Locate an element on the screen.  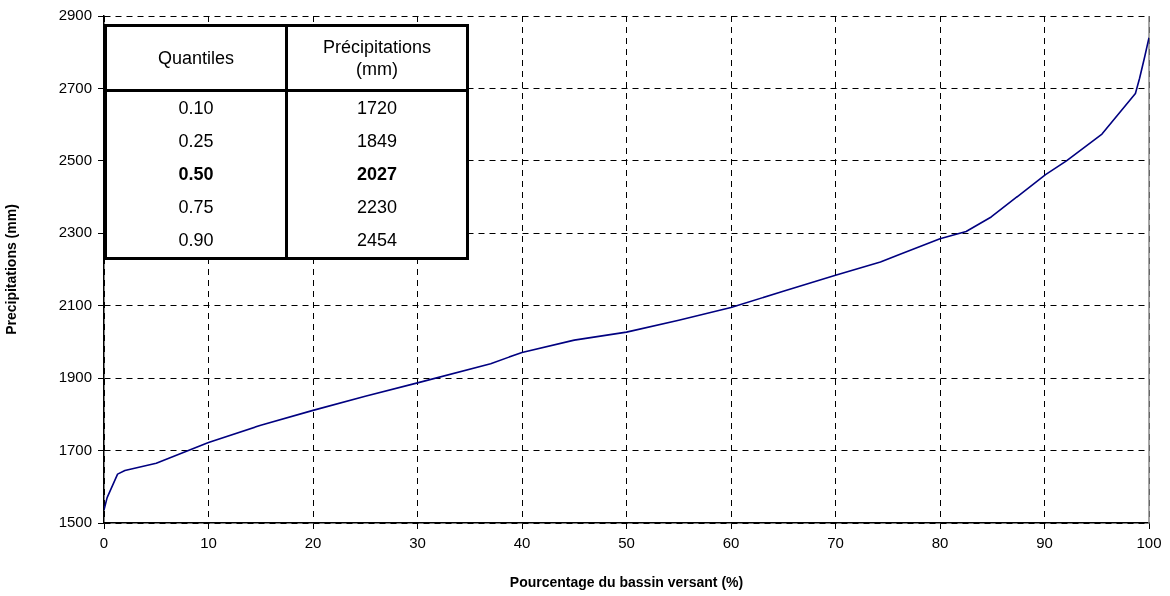
y-tick-label: 1900 is located at coordinates (75, 377).